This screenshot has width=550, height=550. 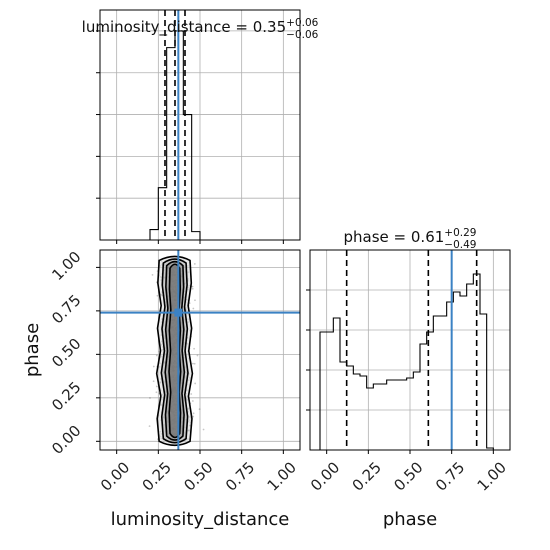 I want to click on hist-phase-title: phase = 0.61+0.29 −0.49, so click(x=410, y=239).